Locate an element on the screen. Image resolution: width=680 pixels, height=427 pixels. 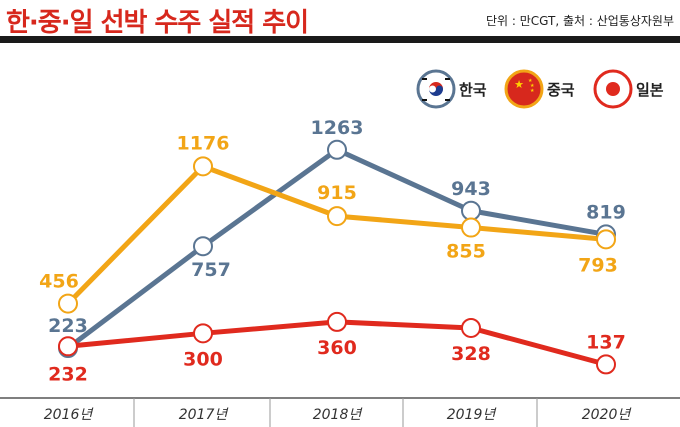
legend-label-japan: 일본 is located at coordinates (650, 90).